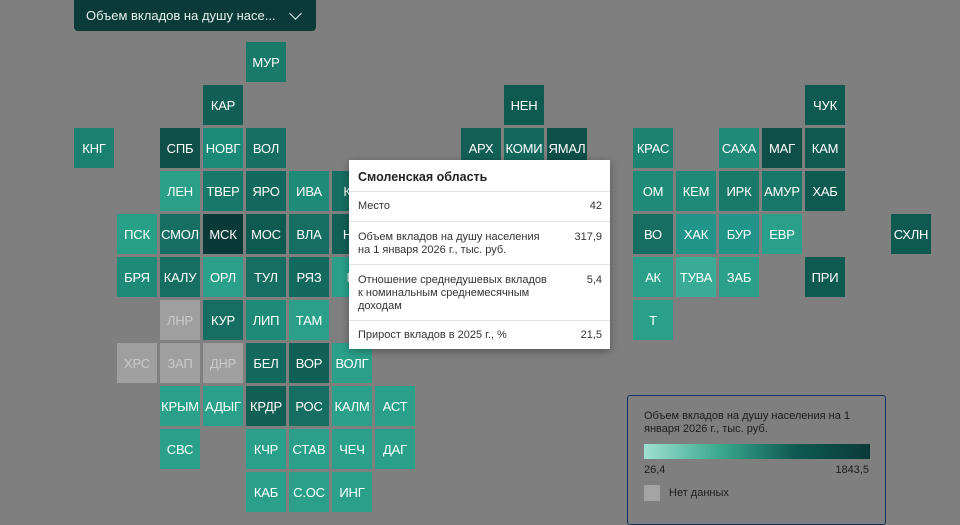 Image resolution: width=960 pixels, height=525 pixels. What do you see at coordinates (266, 191) in the screenshot?
I see `region-tile: ЯРО` at bounding box center [266, 191].